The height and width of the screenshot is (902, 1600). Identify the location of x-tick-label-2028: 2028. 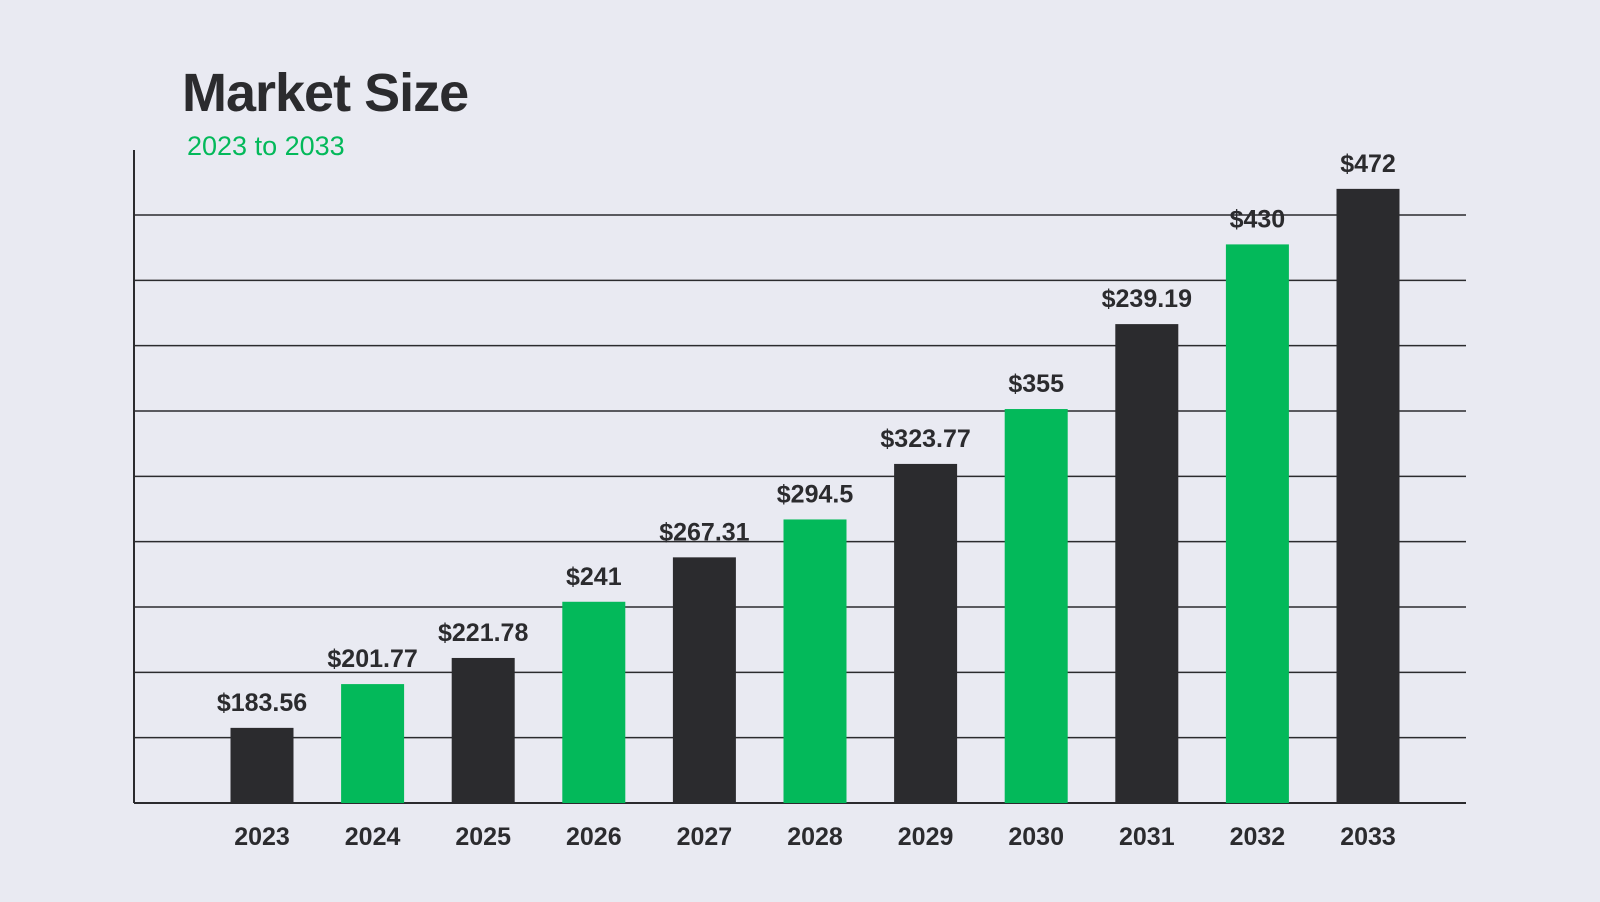
(815, 837).